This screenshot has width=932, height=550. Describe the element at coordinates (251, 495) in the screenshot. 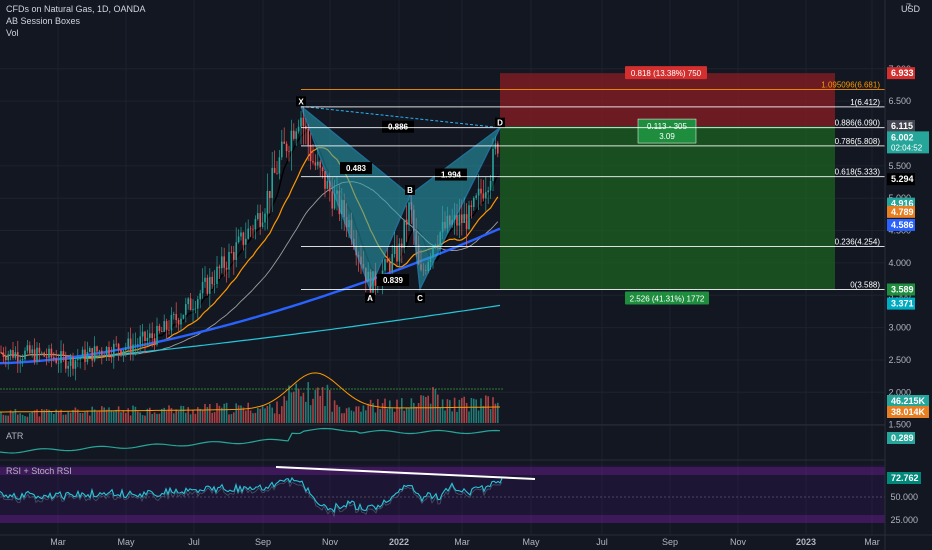

I see `rsi-line` at that location.